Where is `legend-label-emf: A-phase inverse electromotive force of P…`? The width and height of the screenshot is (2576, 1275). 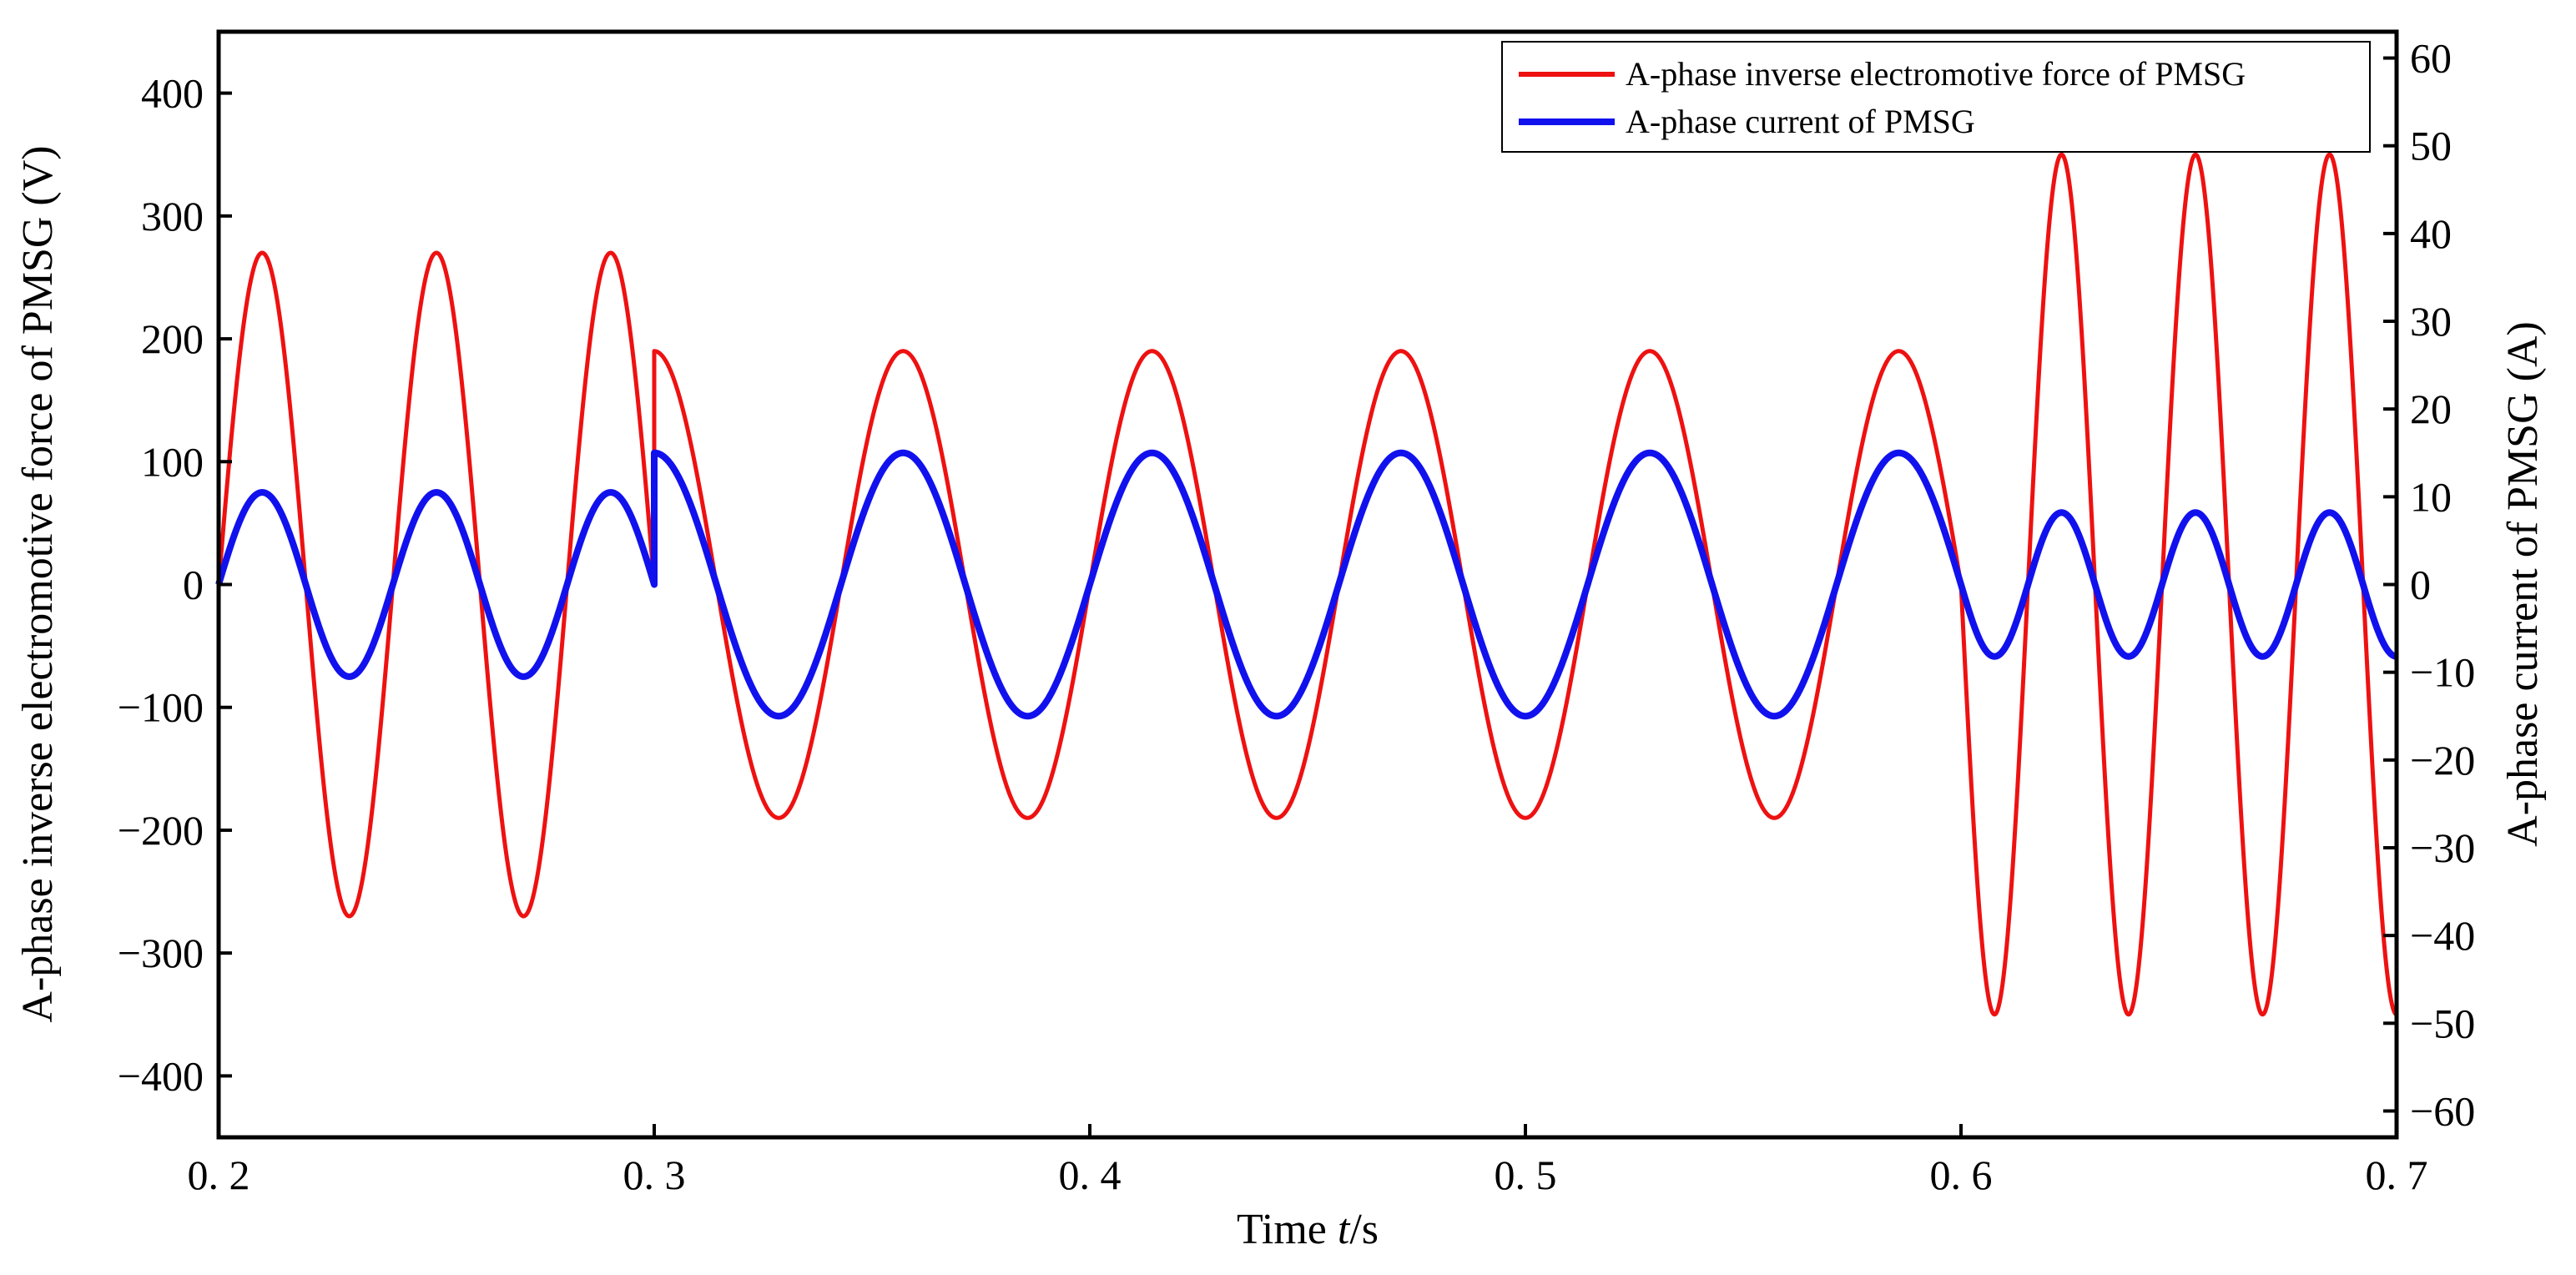
legend-label-emf: A-phase inverse electromotive force of P… is located at coordinates (1936, 74).